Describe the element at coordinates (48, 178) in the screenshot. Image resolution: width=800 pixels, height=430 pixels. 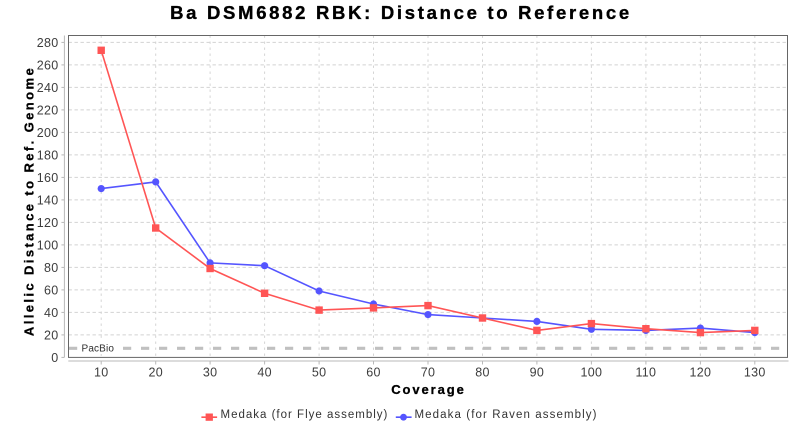
I see `svg-text: 160` at that location.